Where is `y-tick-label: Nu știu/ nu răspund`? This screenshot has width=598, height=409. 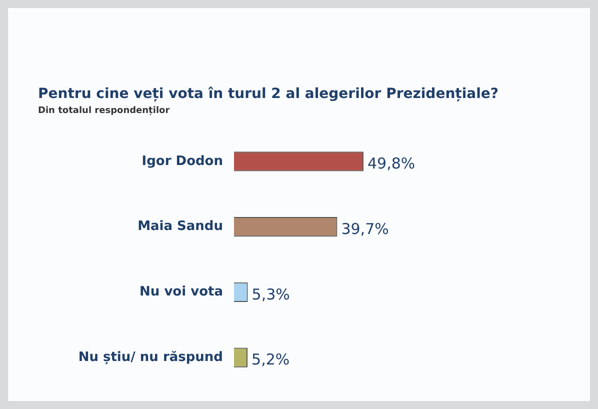 y-tick-label: Nu știu/ nu răspund is located at coordinates (150, 357).